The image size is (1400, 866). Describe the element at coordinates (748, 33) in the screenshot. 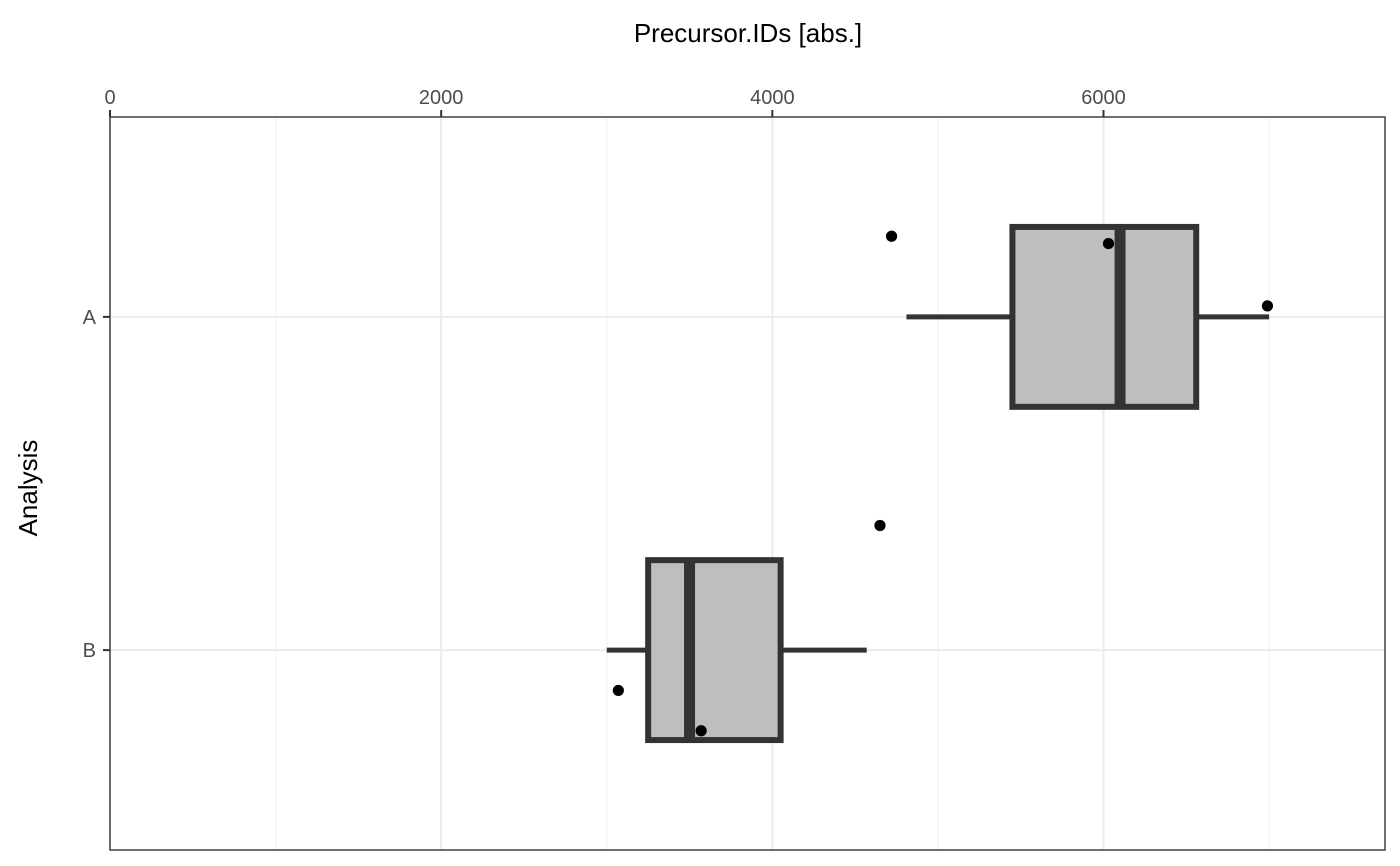

I see `x-axis-title: Precursor.IDs [abs.]` at that location.